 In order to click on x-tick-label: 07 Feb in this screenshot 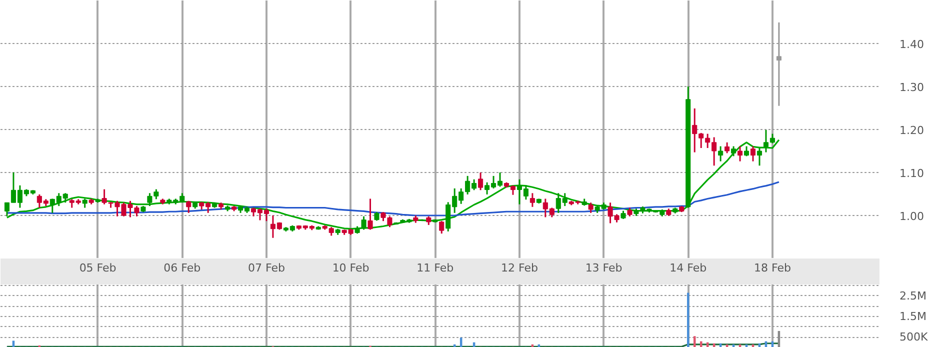, I will do `click(266, 268)`.